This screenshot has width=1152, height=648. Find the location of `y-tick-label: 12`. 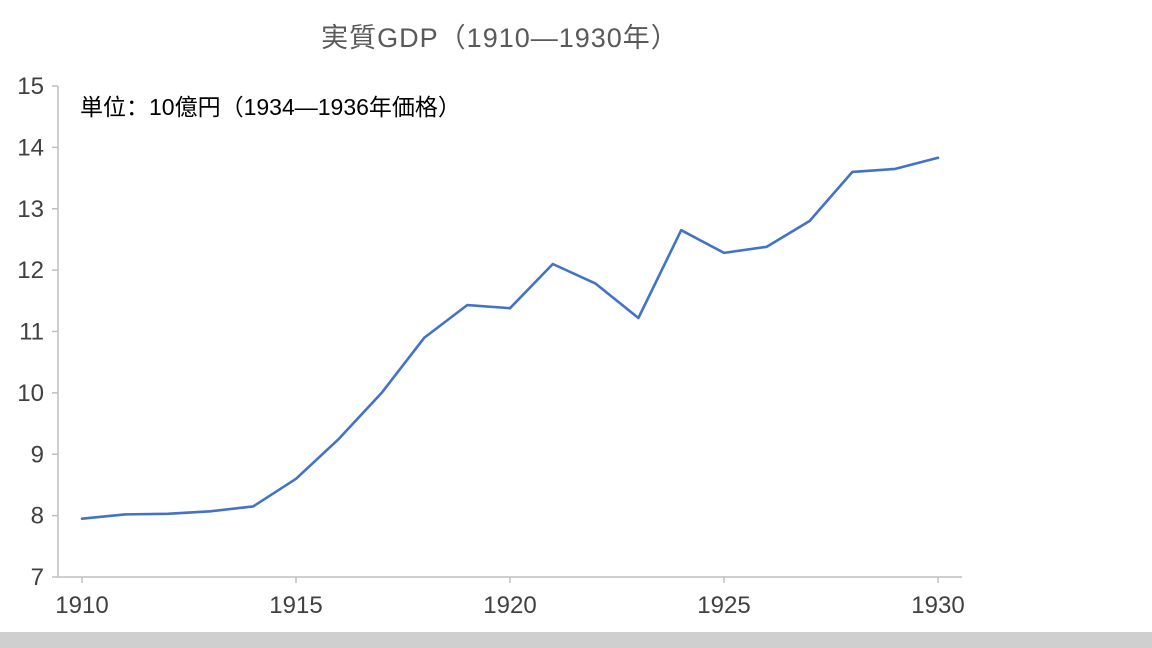

y-tick-label: 12 is located at coordinates (30, 270).